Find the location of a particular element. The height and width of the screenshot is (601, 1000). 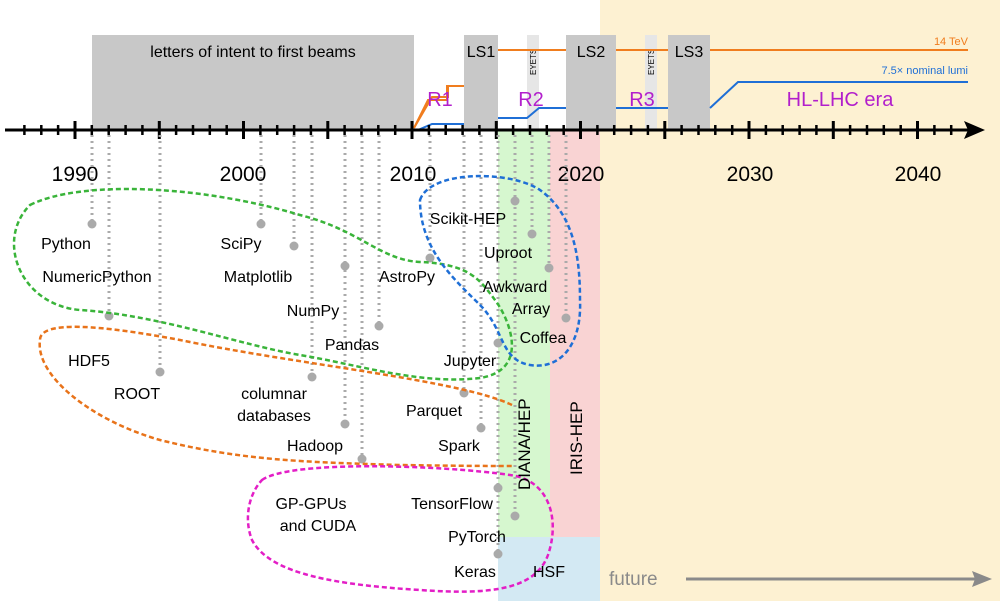

label-array: Array is located at coordinates (531, 309).